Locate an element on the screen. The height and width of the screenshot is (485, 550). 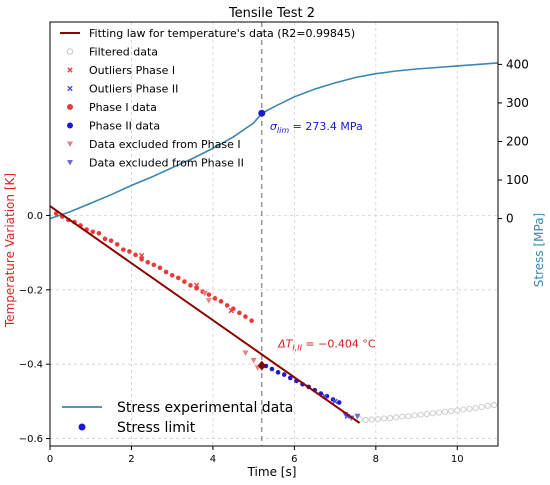
legend-entry-outlier2: Outliers Phase II is located at coordinates (122, 89).